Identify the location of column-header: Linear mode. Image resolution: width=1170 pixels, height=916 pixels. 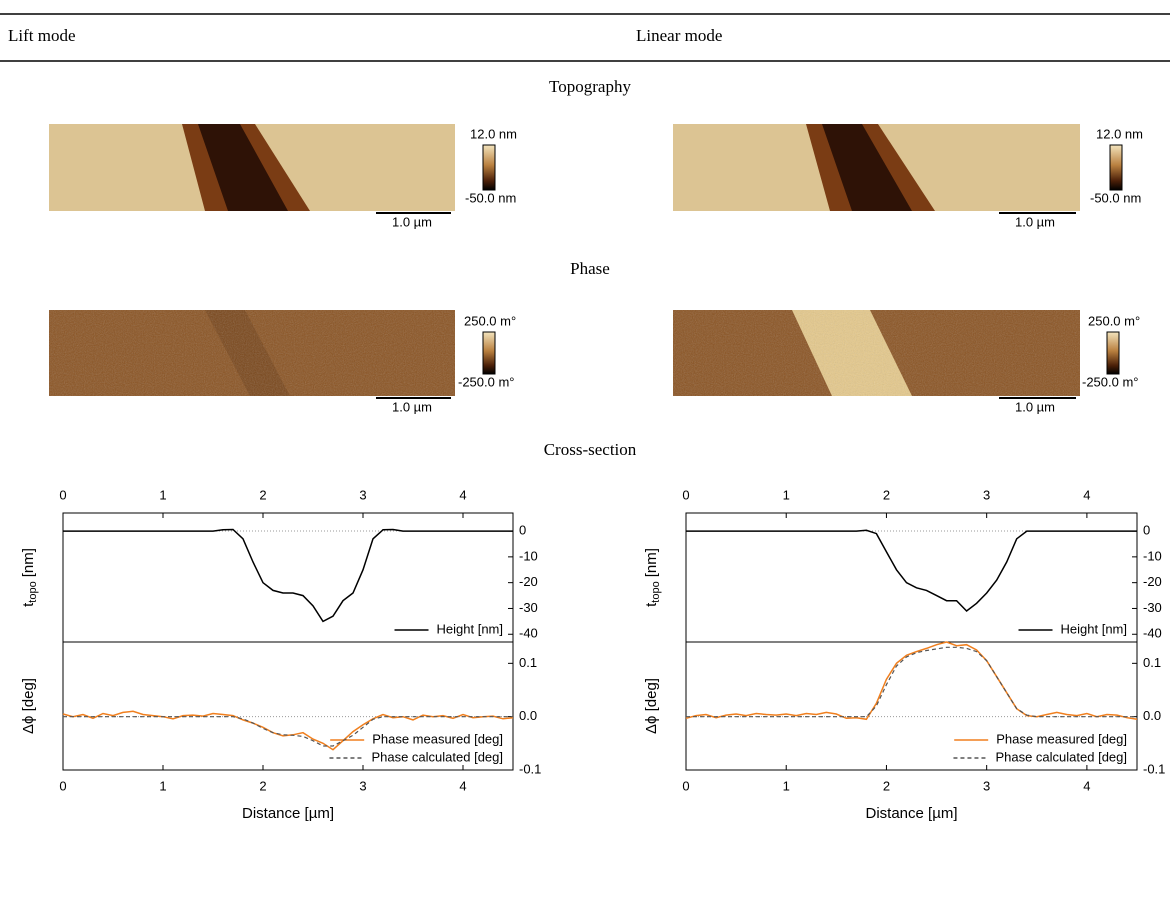
(679, 35).